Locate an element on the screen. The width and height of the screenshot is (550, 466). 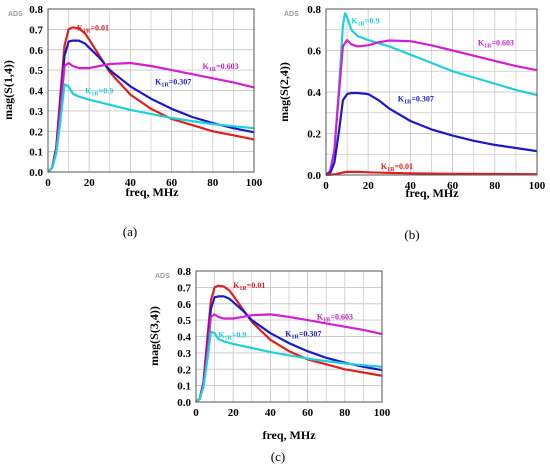
subfigure-caption: (c) is located at coordinates (278, 456).